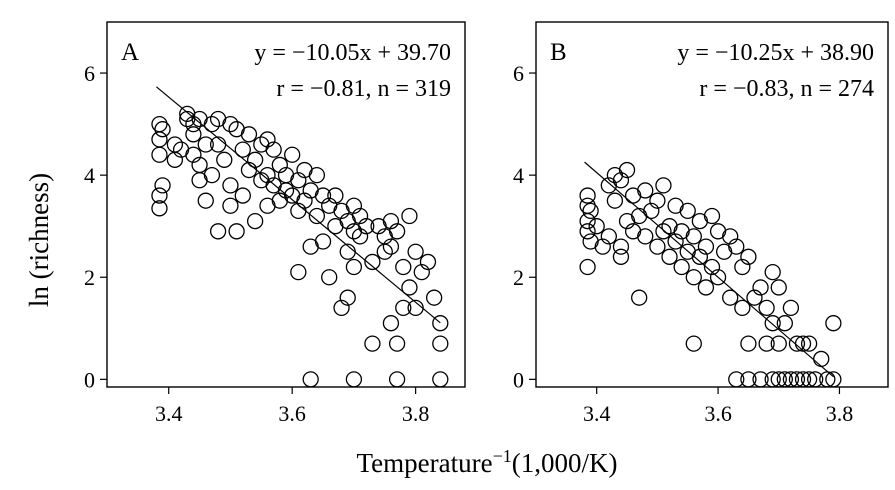 This screenshot has width=895, height=490. What do you see at coordinates (416, 413) in the screenshot?
I see `x-tick-label: 3.8` at bounding box center [416, 413].